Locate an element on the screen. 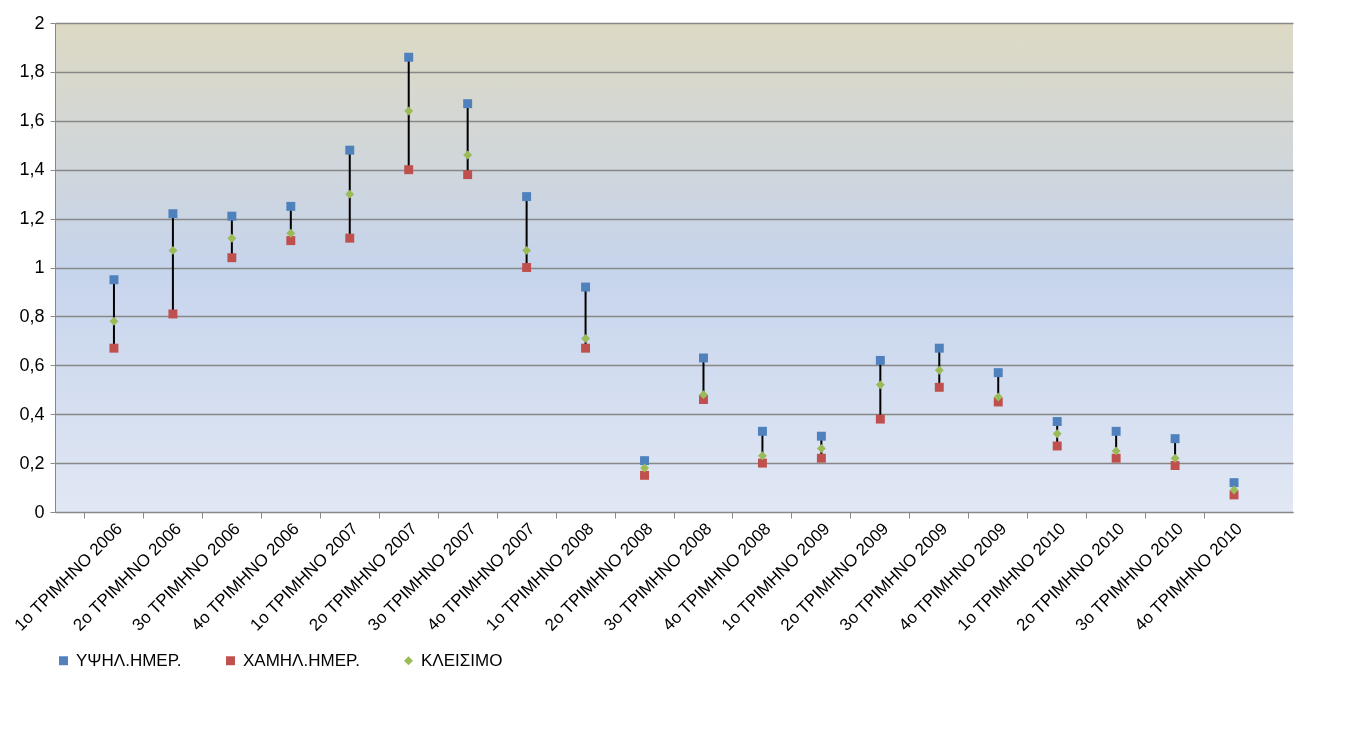 The width and height of the screenshot is (1366, 742). y-tick-label: 0,8 is located at coordinates (32, 315).